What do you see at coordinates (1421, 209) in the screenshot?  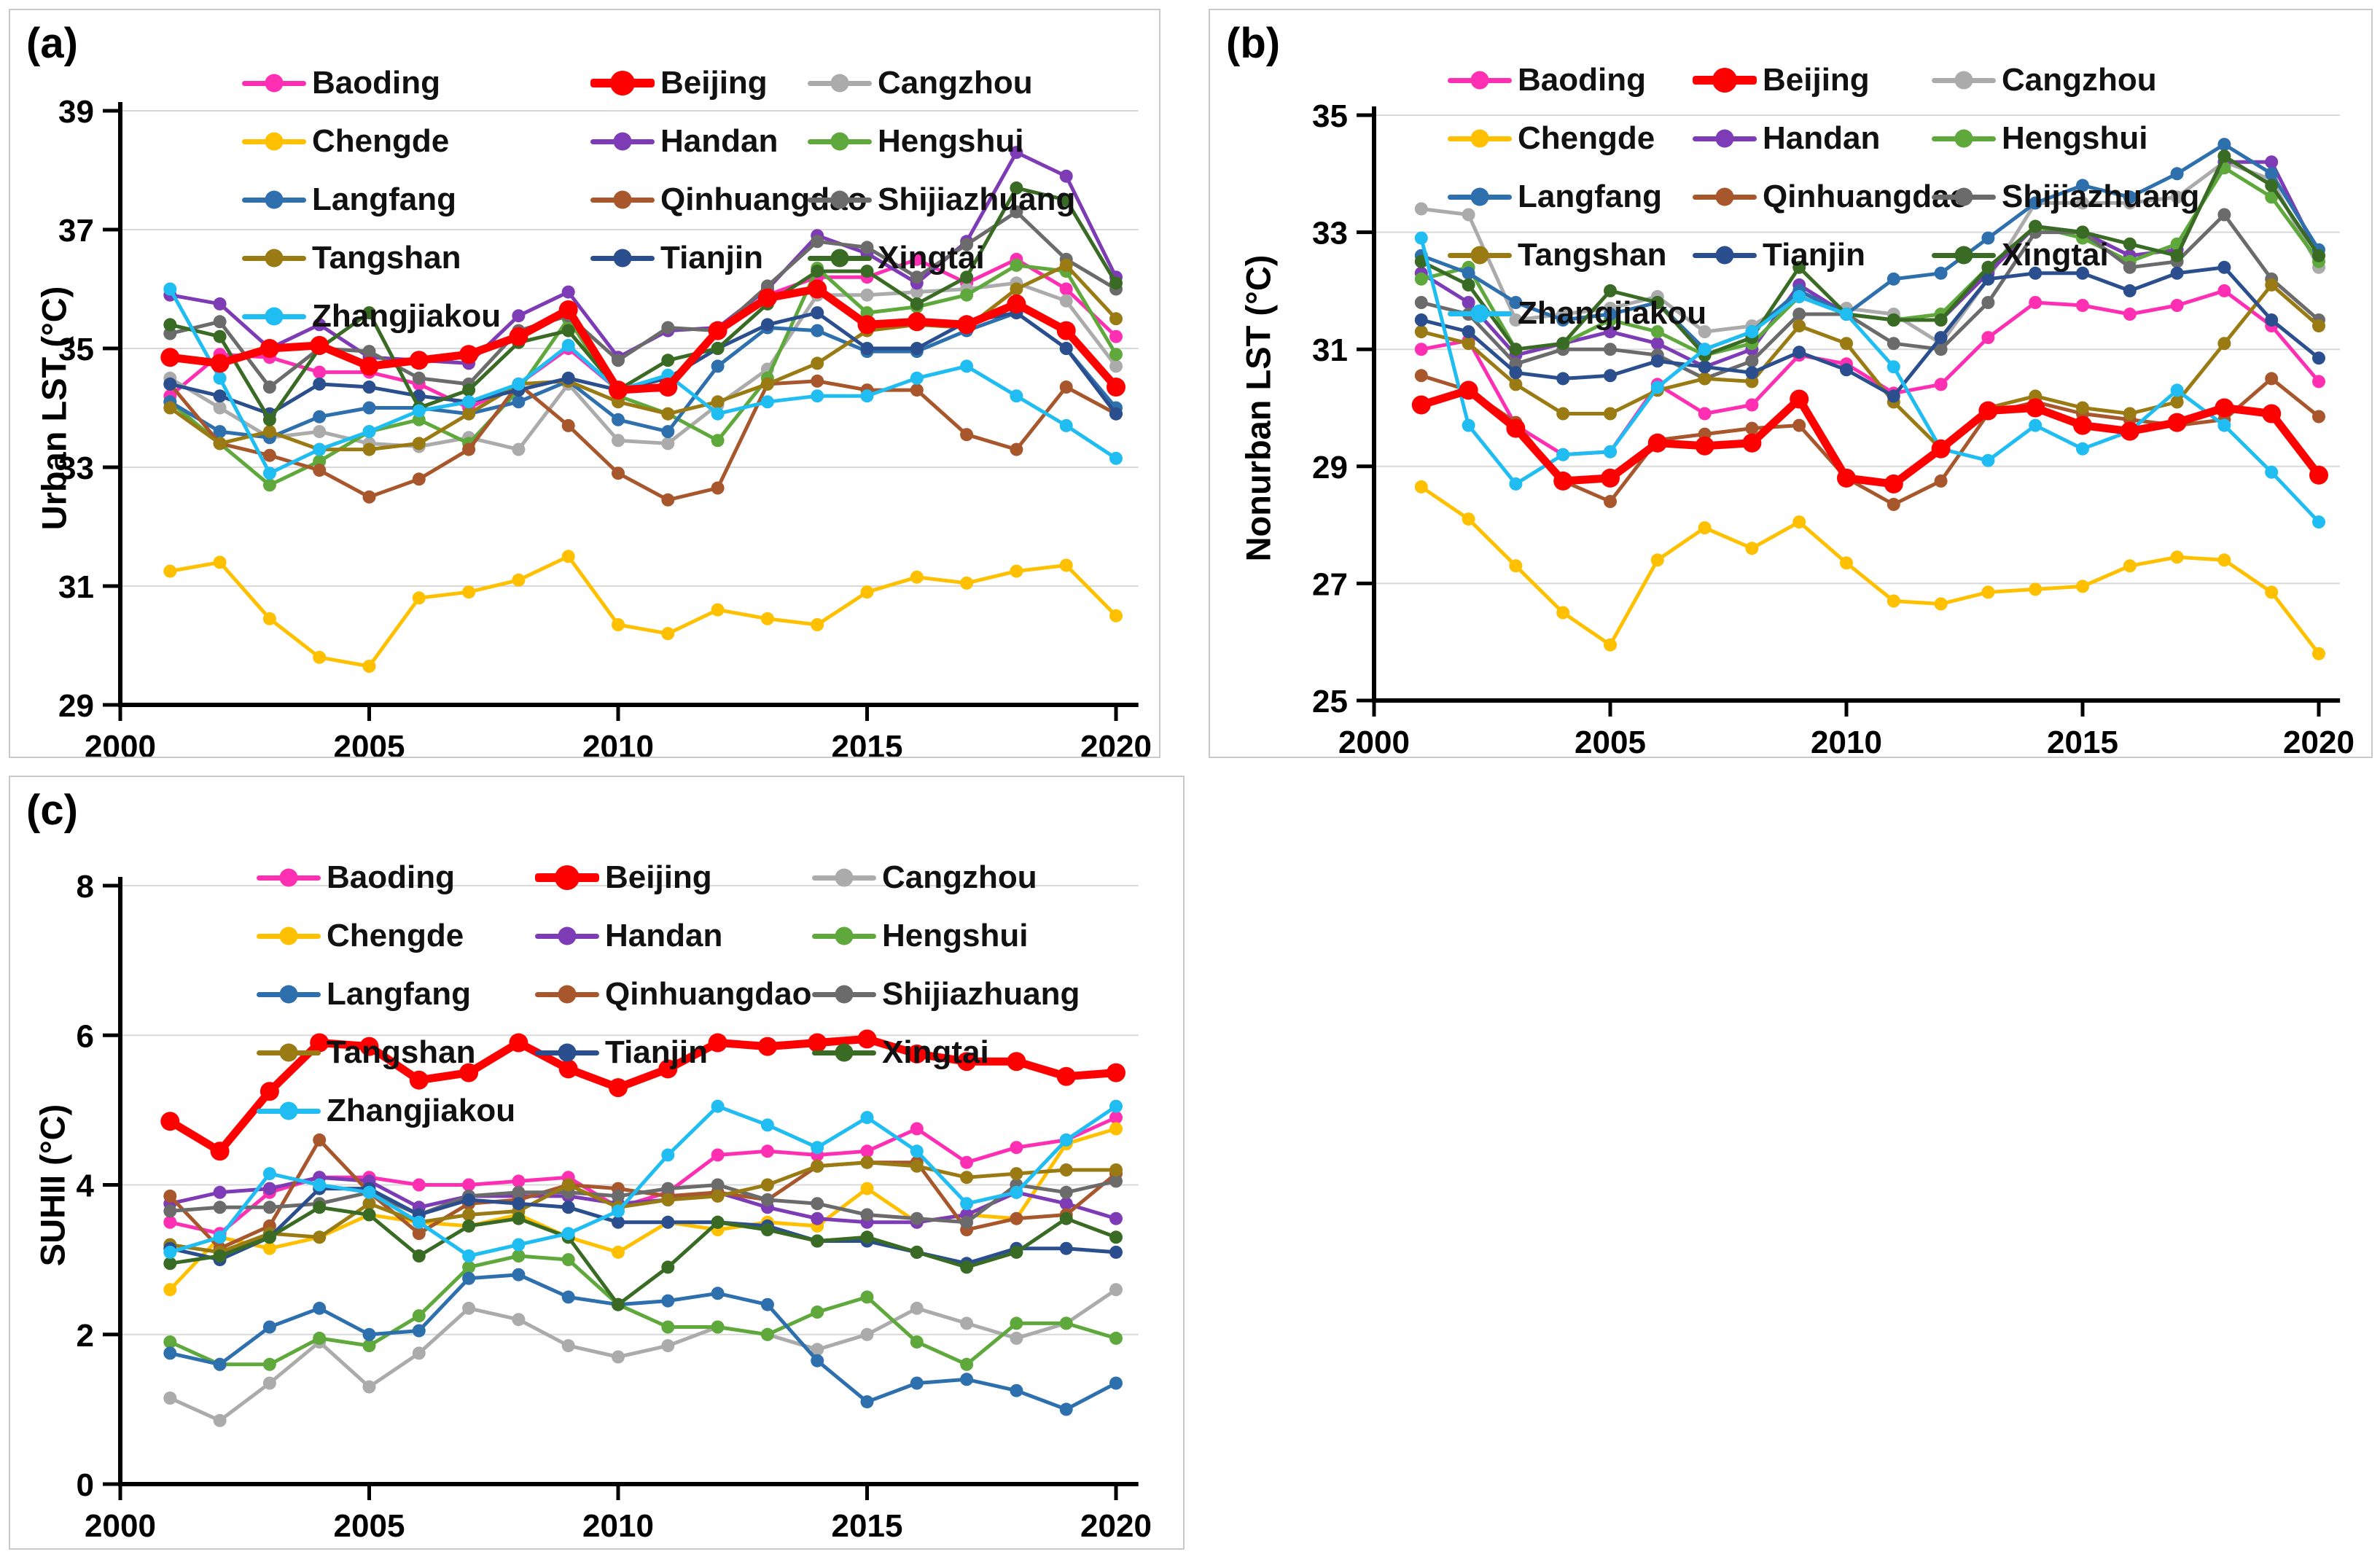 I see `series-cangzhou-point-2001` at bounding box center [1421, 209].